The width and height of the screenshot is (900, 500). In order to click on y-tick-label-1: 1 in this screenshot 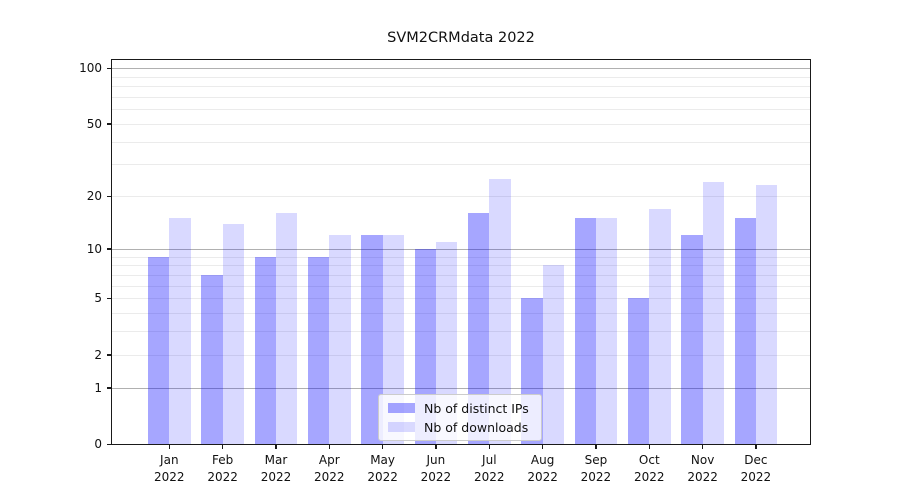, I will do `click(98, 387)`.